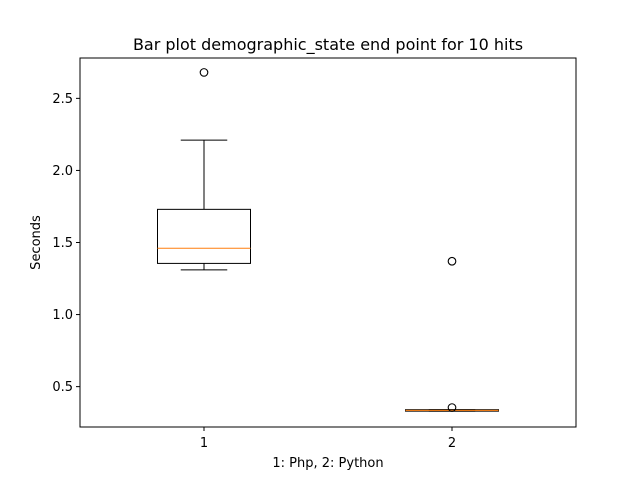  What do you see at coordinates (62, 315) in the screenshot?
I see `y-tick-label: 1.0` at bounding box center [62, 315].